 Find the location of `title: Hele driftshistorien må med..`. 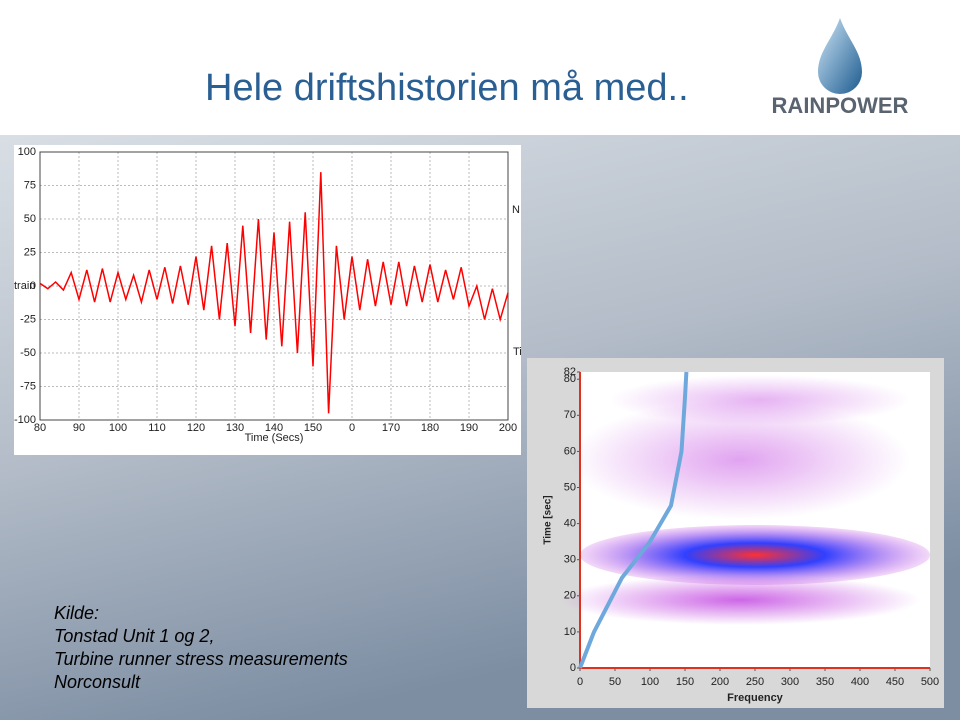

title: Hele driftshistorien må med.. is located at coordinates (447, 88).